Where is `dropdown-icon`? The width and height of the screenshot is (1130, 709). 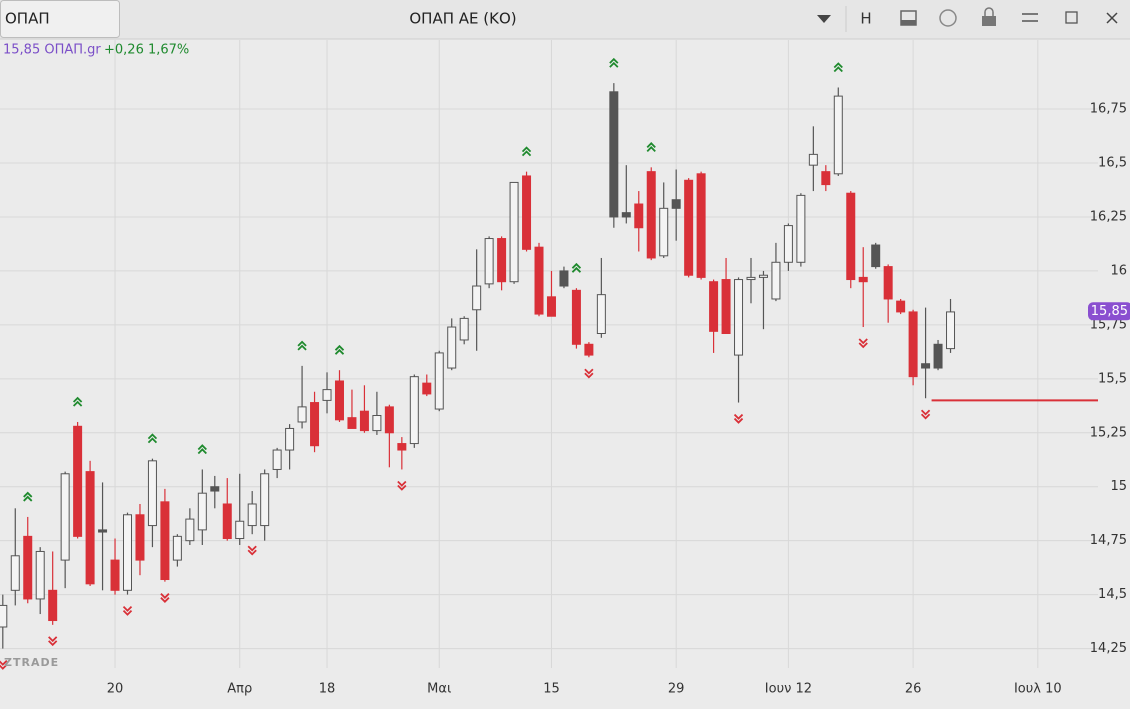
dropdown-icon is located at coordinates (824, 19).